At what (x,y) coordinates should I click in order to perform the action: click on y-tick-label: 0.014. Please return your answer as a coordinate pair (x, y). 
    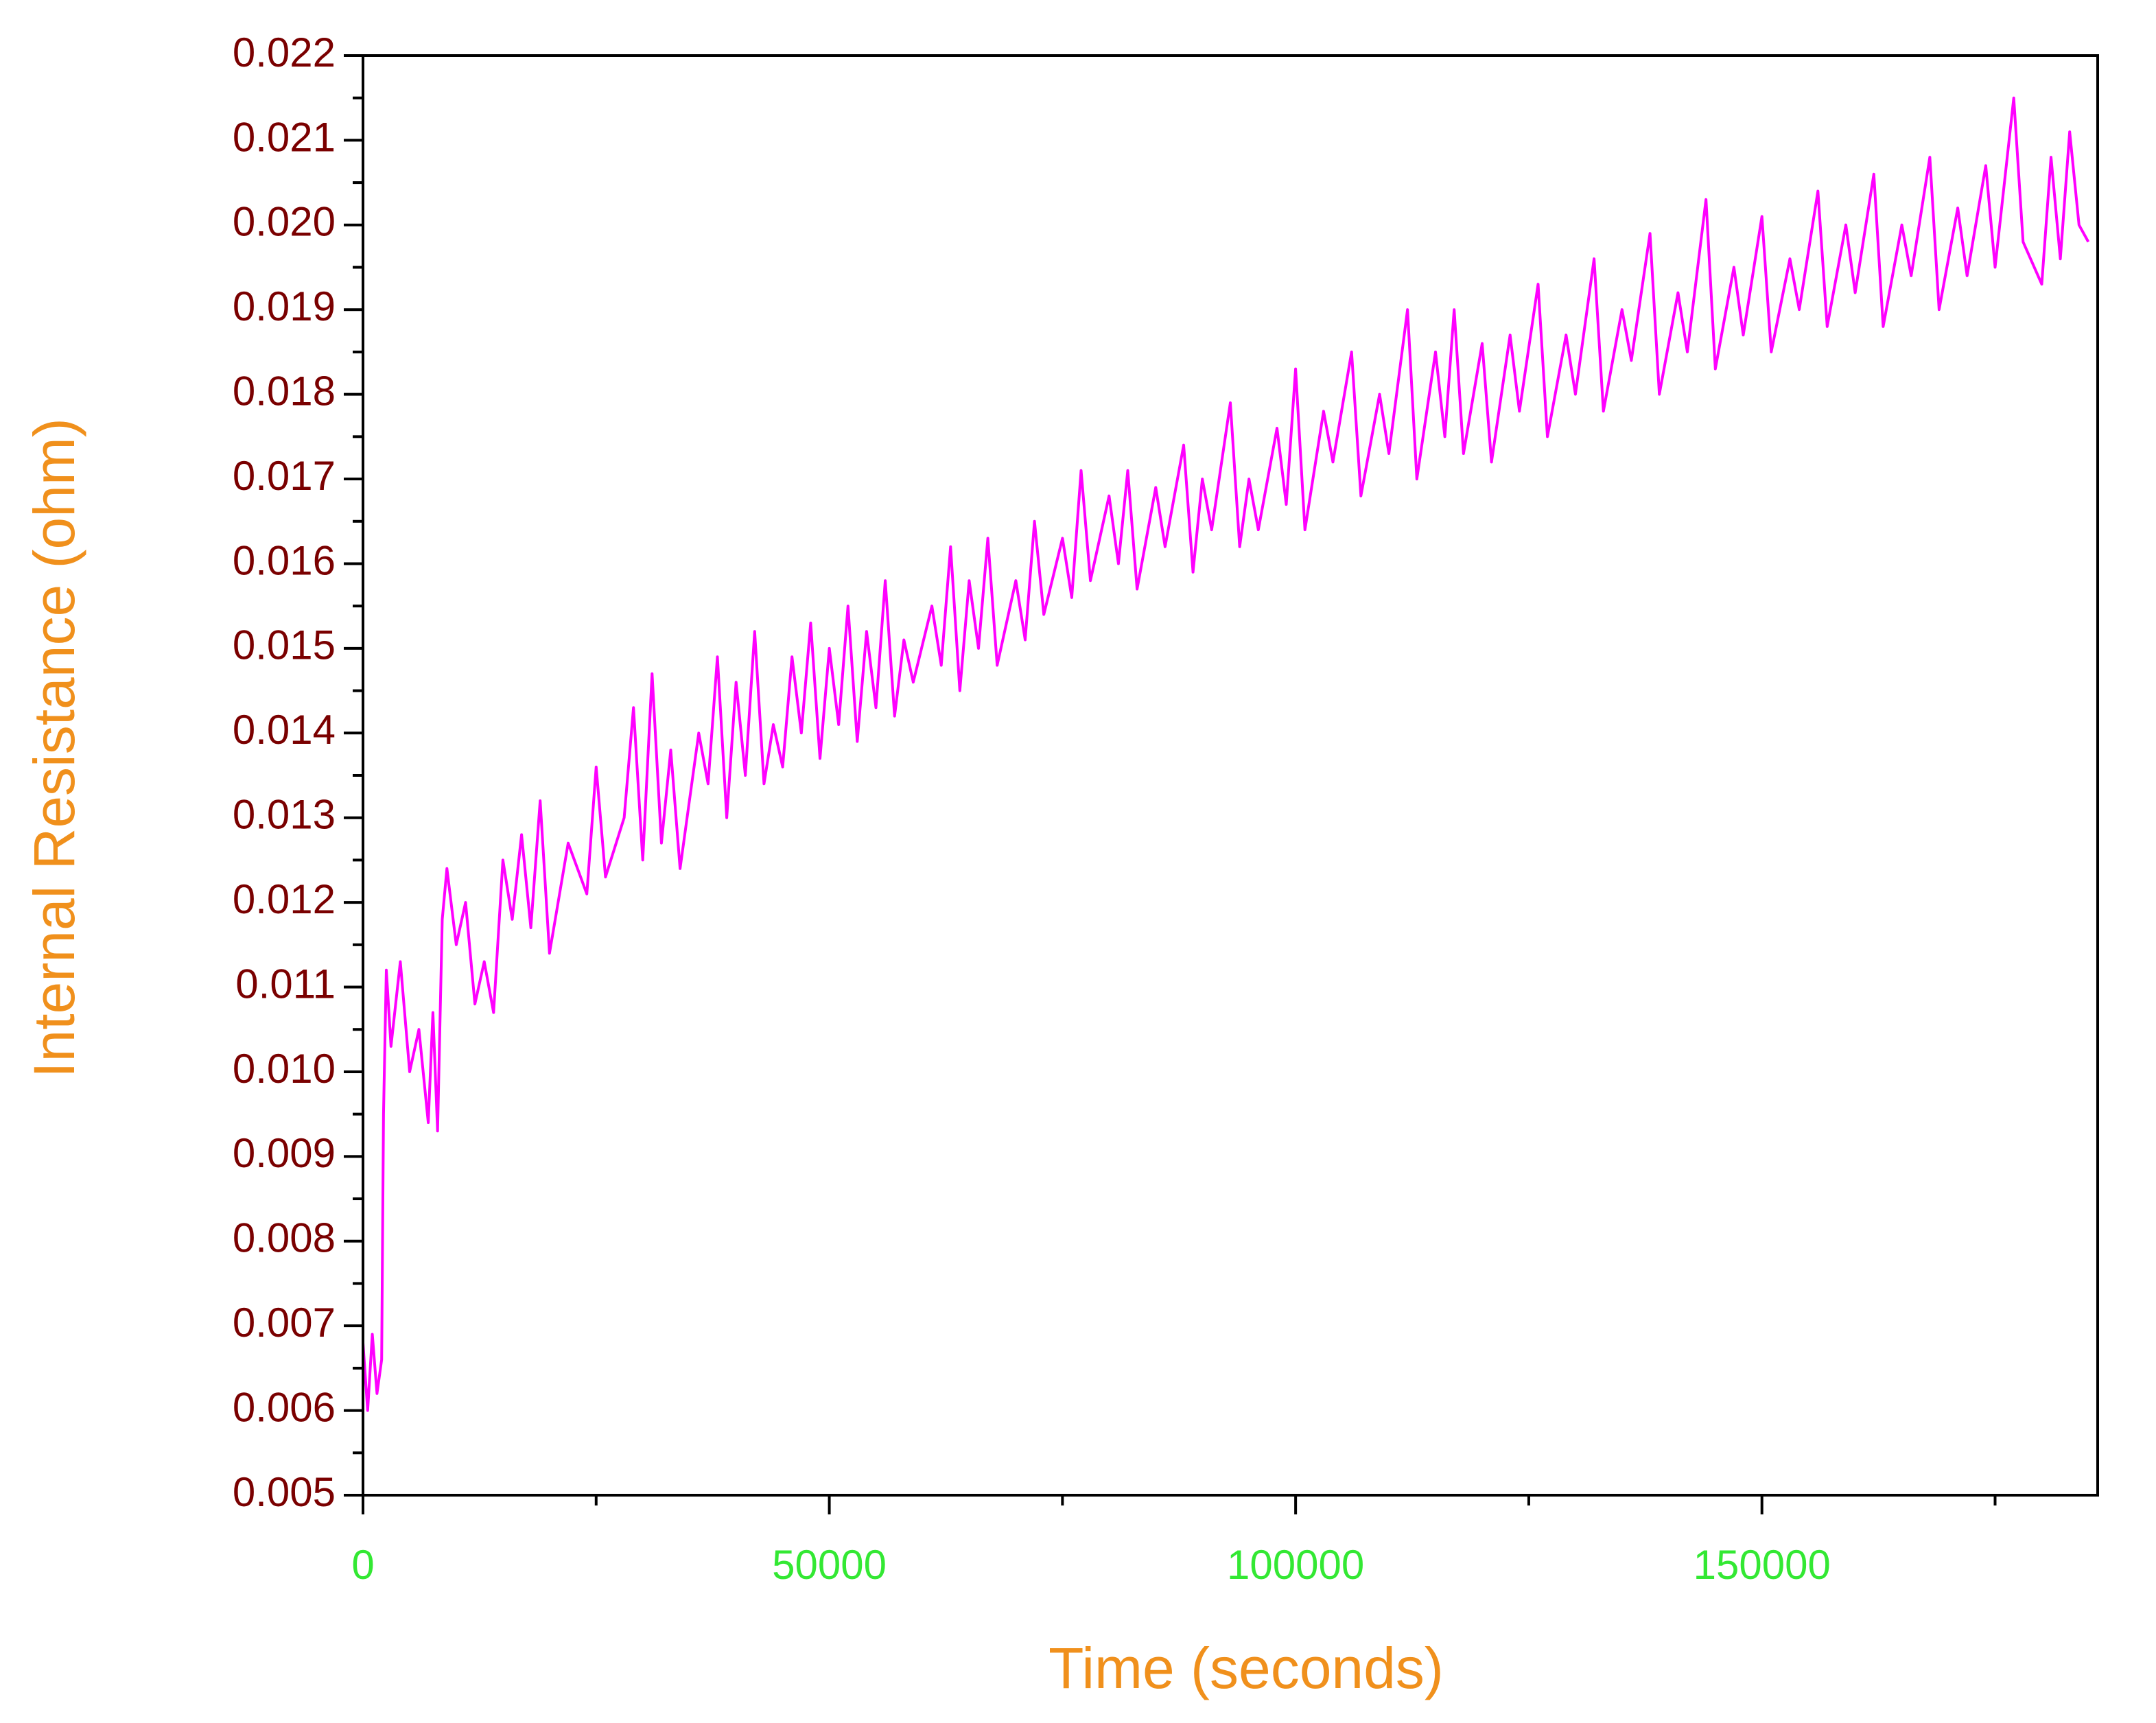
    Looking at the image, I should click on (284, 730).